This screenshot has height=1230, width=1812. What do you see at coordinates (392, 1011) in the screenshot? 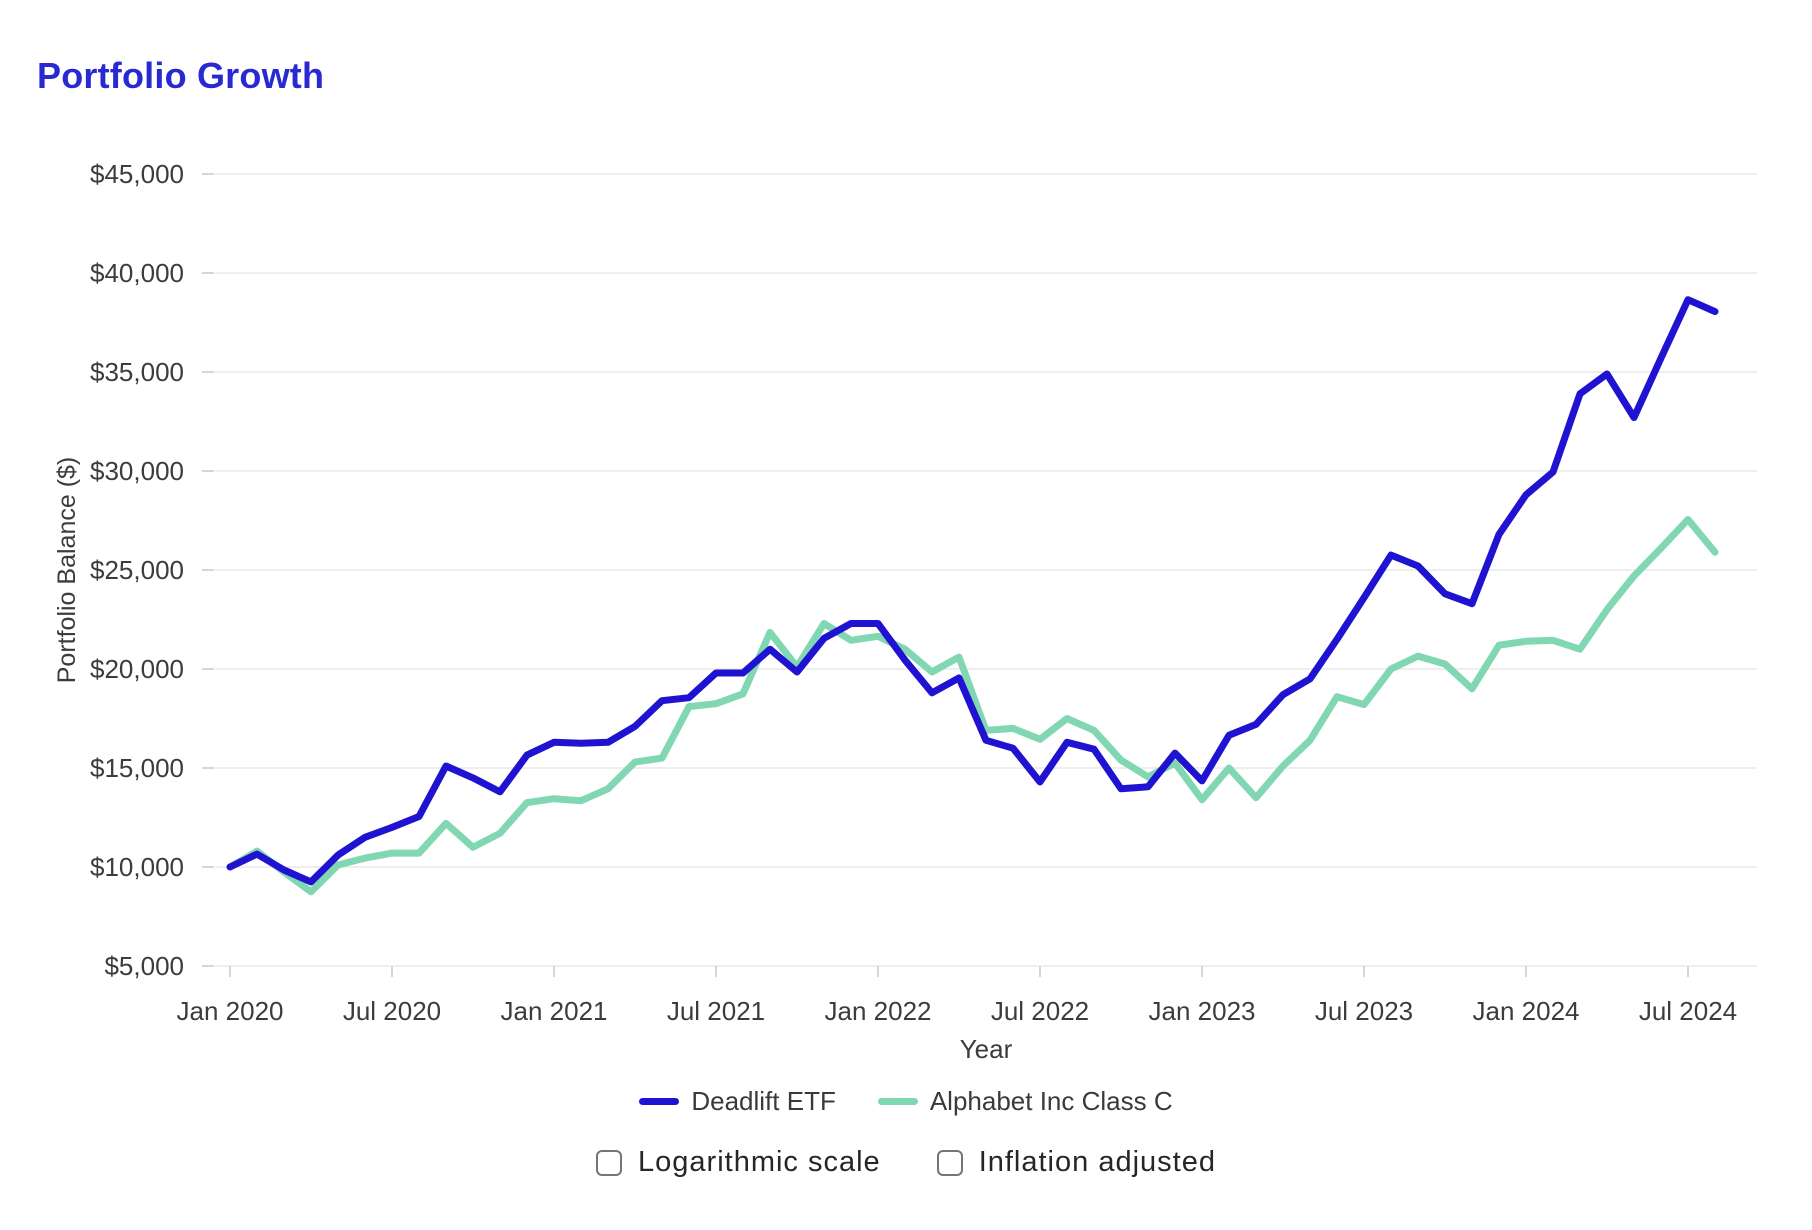
I see `x-axis-tick-label: Jul 2020` at bounding box center [392, 1011].